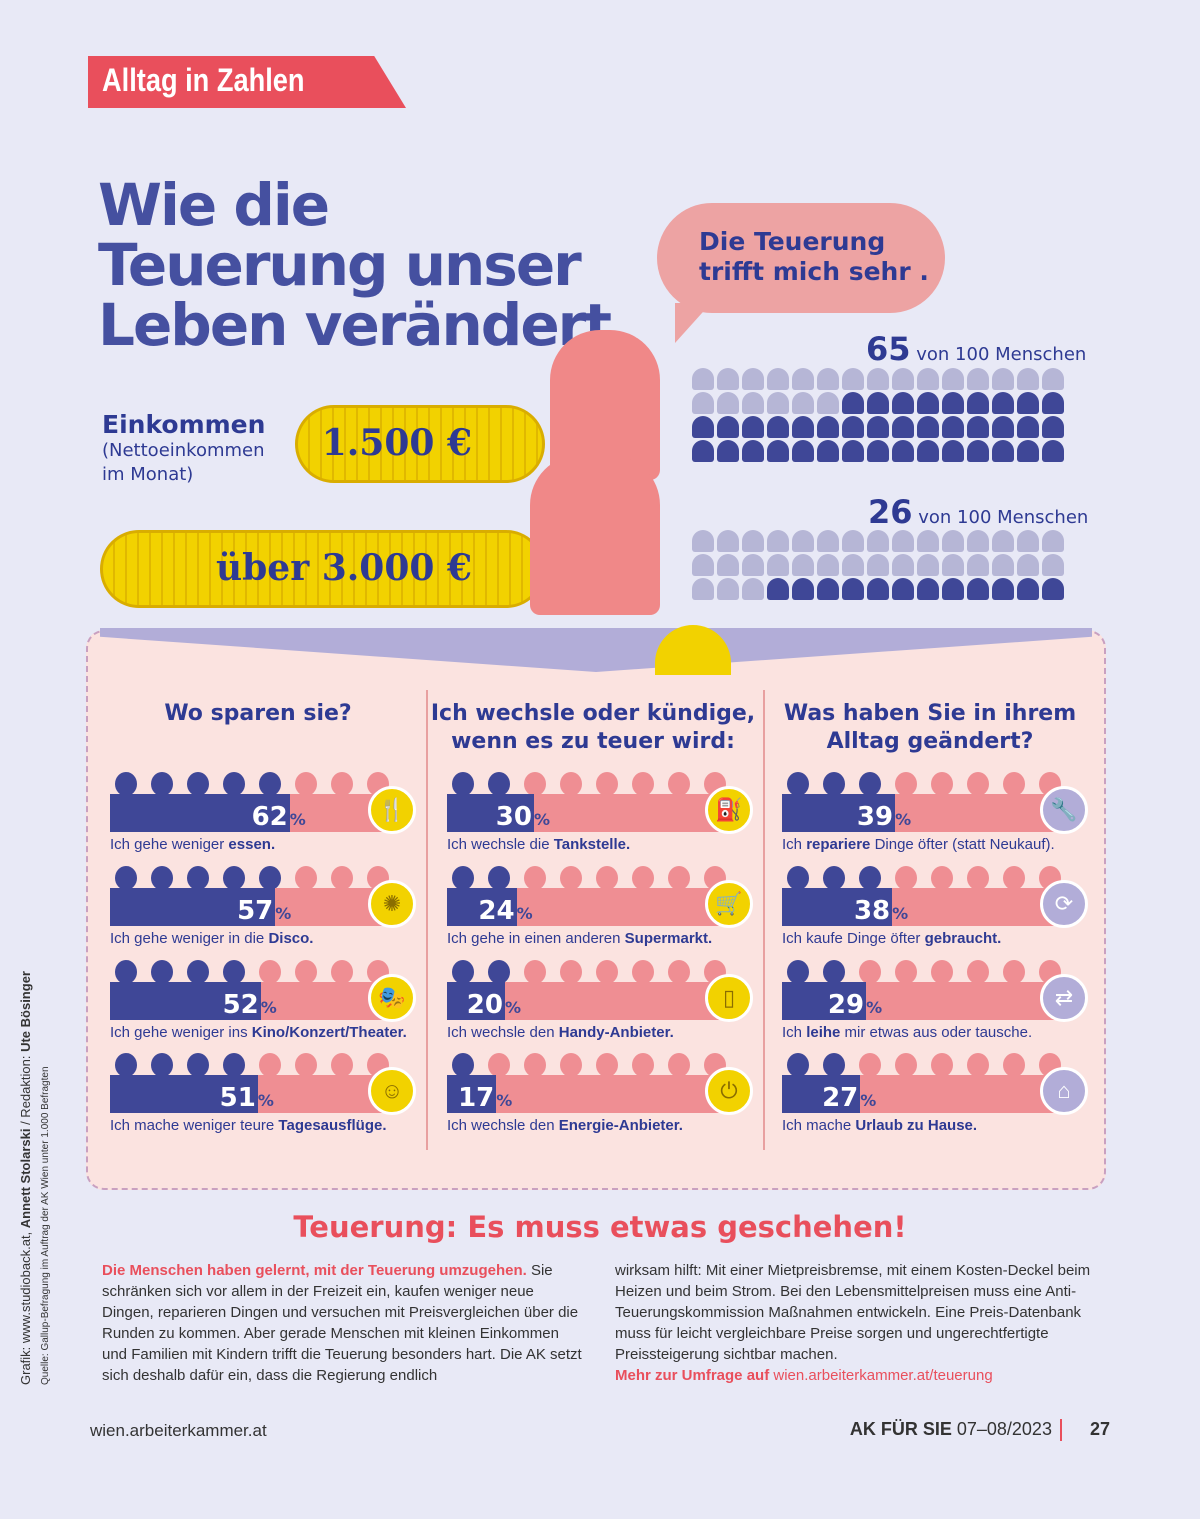  What do you see at coordinates (801, 273) in the screenshot?
I see `speech-bubble: Die Teuerung trifft mich sehr .` at bounding box center [801, 273].